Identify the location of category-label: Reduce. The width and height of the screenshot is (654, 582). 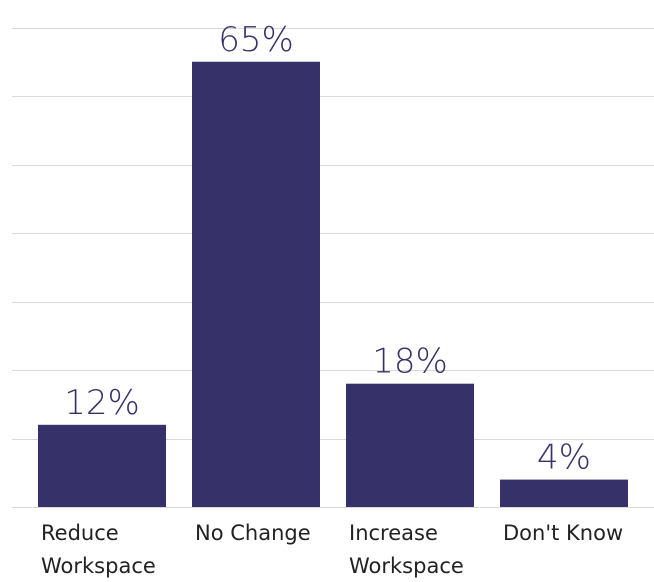
(80, 533).